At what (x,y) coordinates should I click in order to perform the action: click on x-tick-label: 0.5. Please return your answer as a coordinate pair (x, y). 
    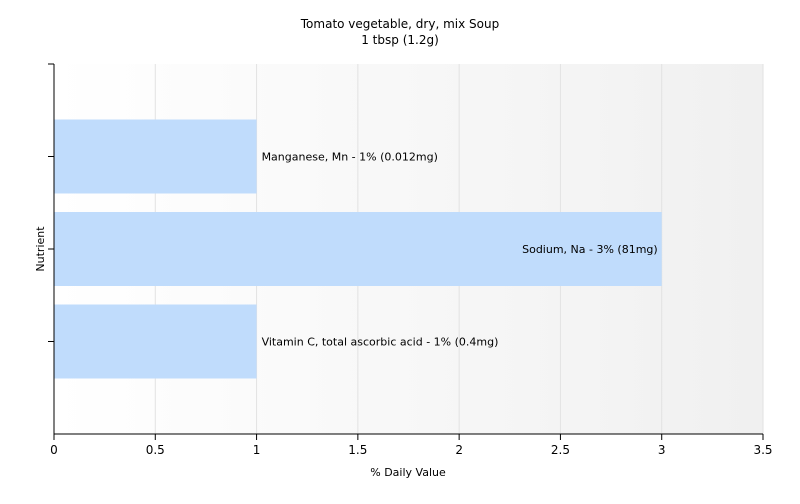
    Looking at the image, I should click on (155, 450).